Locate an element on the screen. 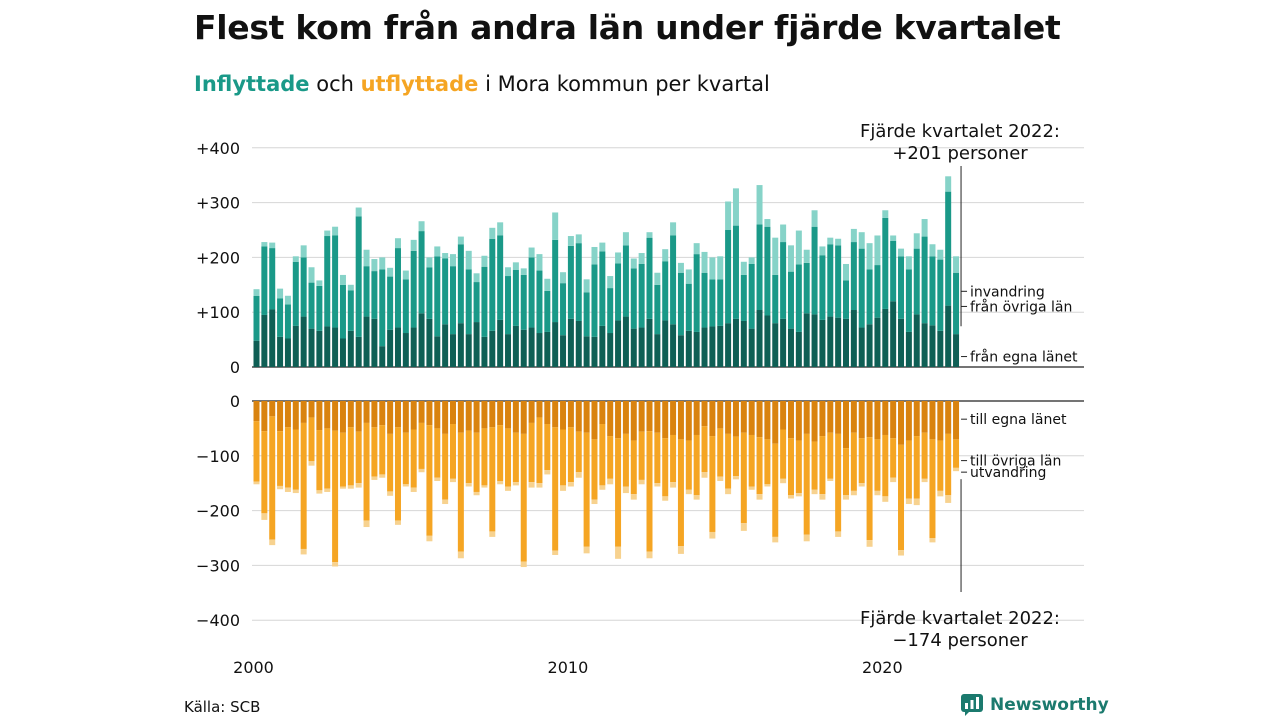  newsworthy-logo: Newsworthy is located at coordinates (1034, 705).